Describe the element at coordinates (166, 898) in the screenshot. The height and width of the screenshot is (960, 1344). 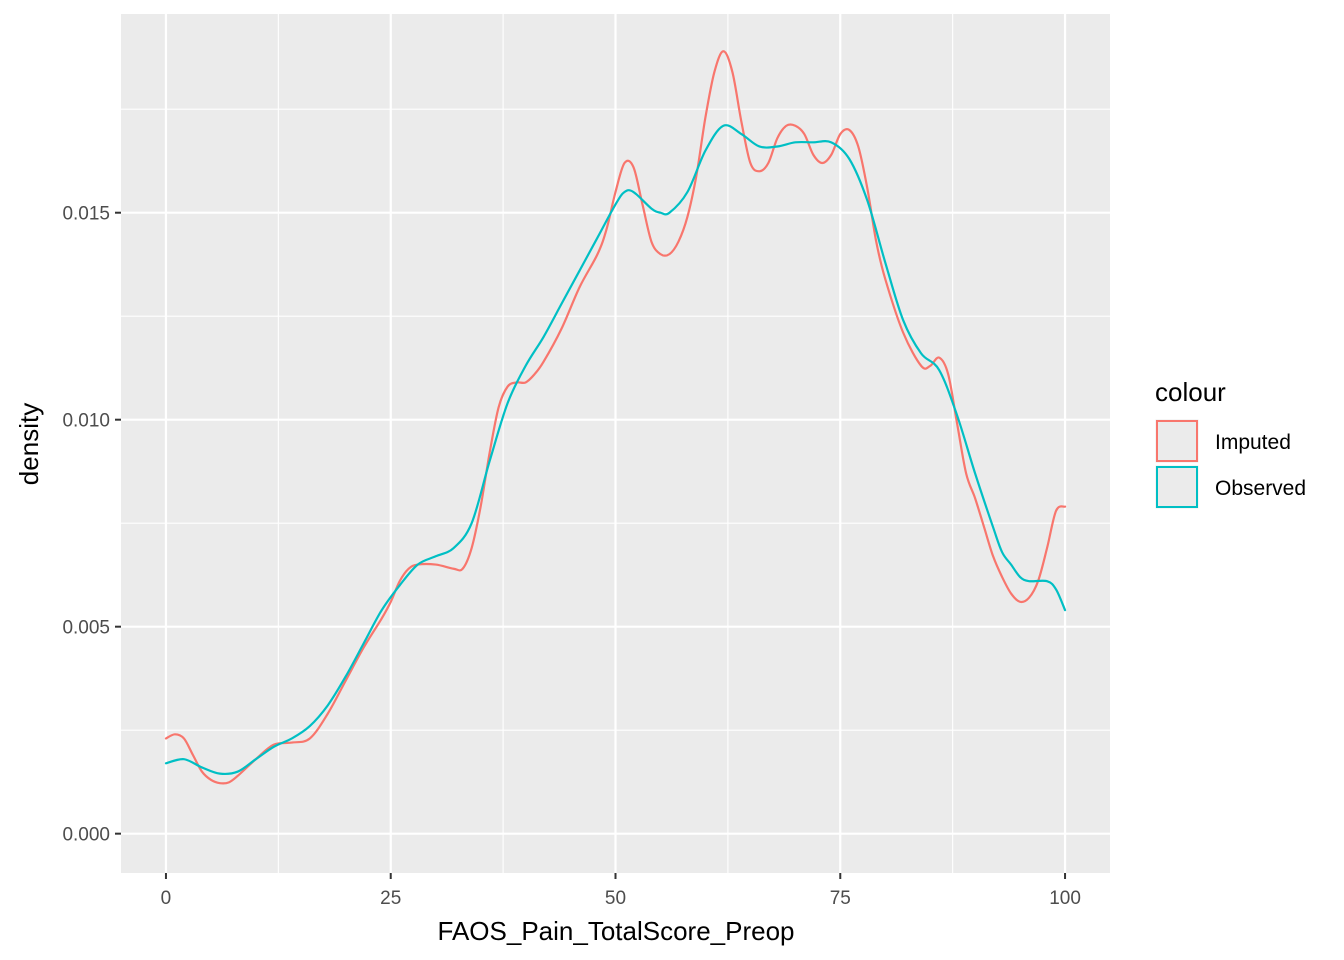
I see `x-tick-label: 0` at that location.